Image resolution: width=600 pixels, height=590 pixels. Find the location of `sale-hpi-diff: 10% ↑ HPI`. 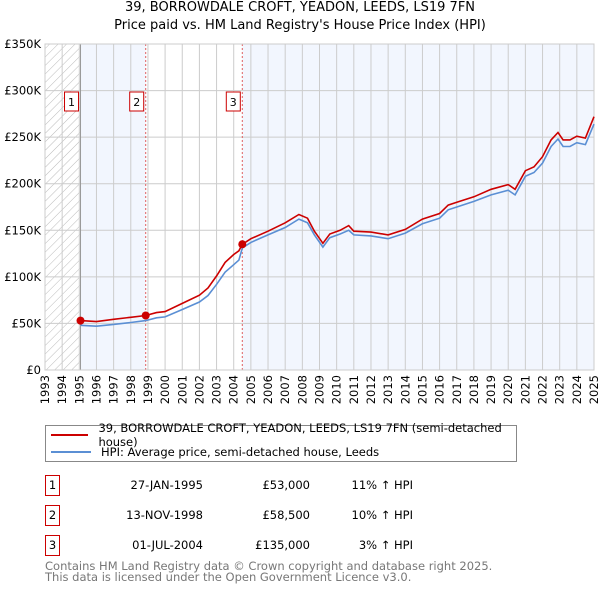

sale-hpi-diff: 10% ↑ HPI is located at coordinates (382, 515).